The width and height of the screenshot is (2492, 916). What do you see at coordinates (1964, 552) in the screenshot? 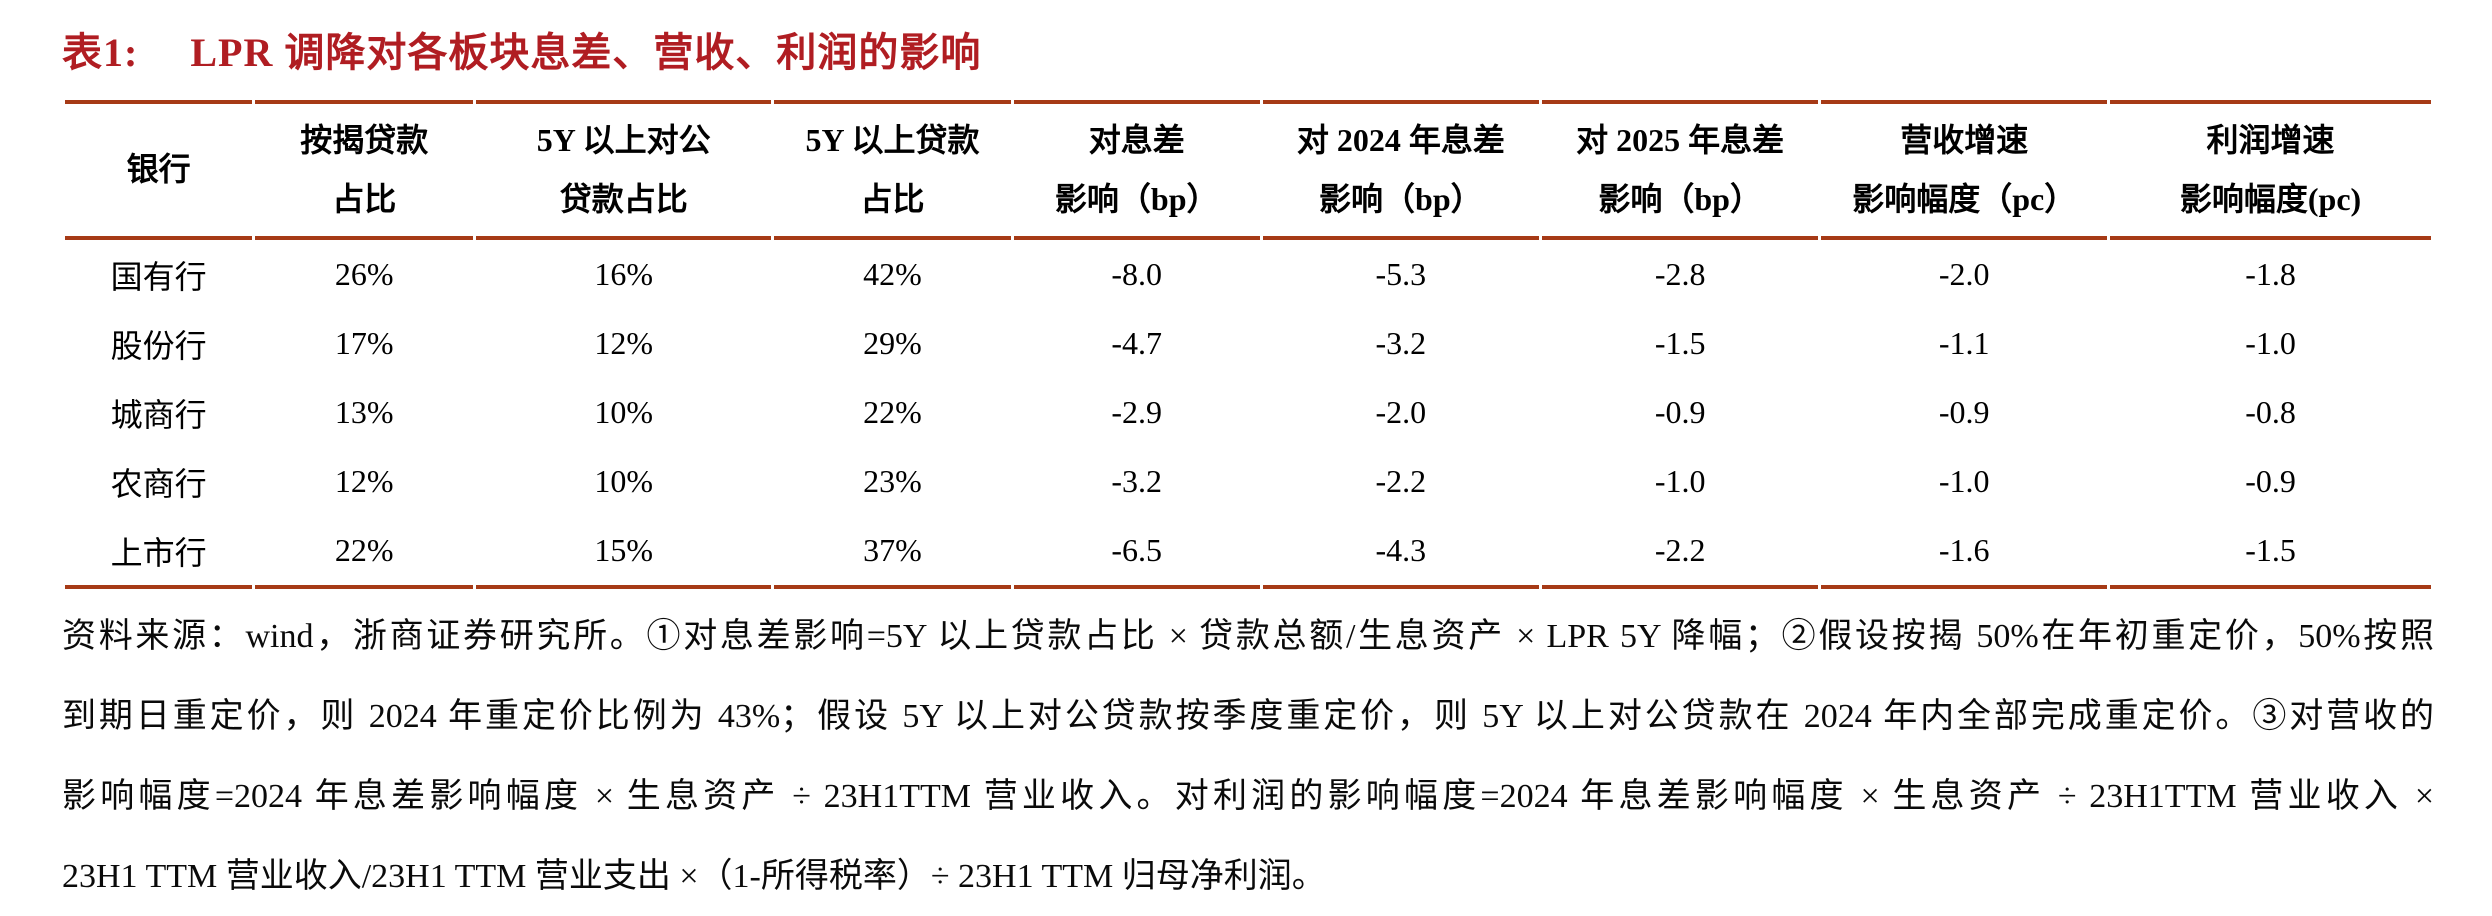
I see `value-cell: -1.6` at bounding box center [1964, 552].